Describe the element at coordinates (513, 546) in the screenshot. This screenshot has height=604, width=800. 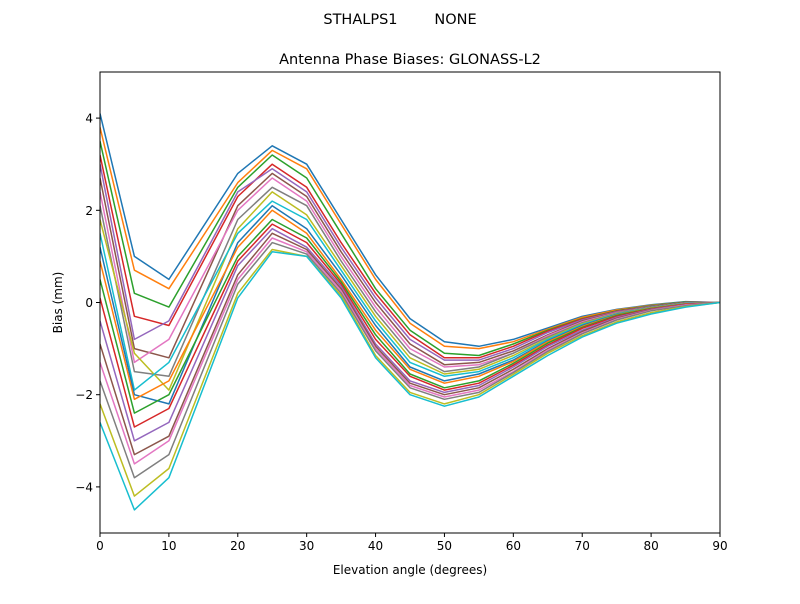
I see `x-tick-label: 60` at that location.